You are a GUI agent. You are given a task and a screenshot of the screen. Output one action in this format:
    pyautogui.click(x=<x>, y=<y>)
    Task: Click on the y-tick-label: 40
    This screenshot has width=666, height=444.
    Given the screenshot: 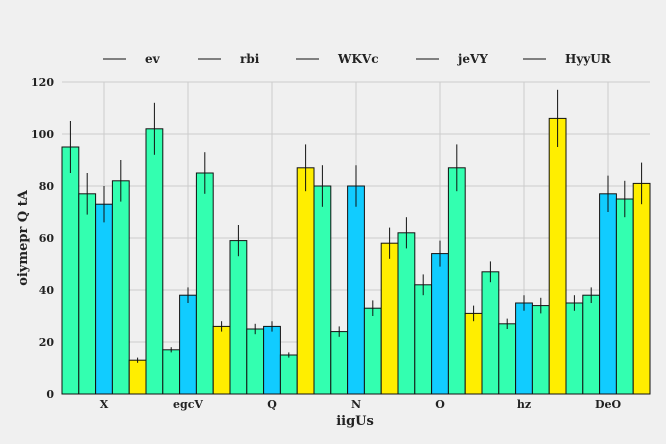 What is the action you would take?
    pyautogui.click(x=47, y=290)
    